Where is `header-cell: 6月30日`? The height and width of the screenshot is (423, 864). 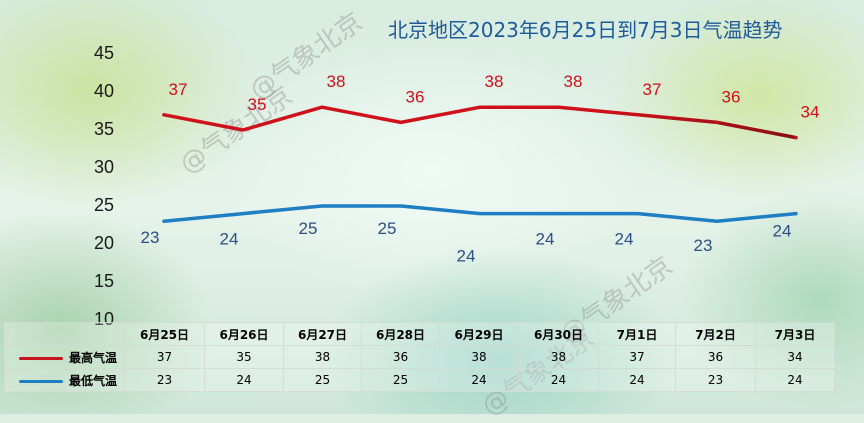
header-cell: 6月30日 is located at coordinates (558, 334).